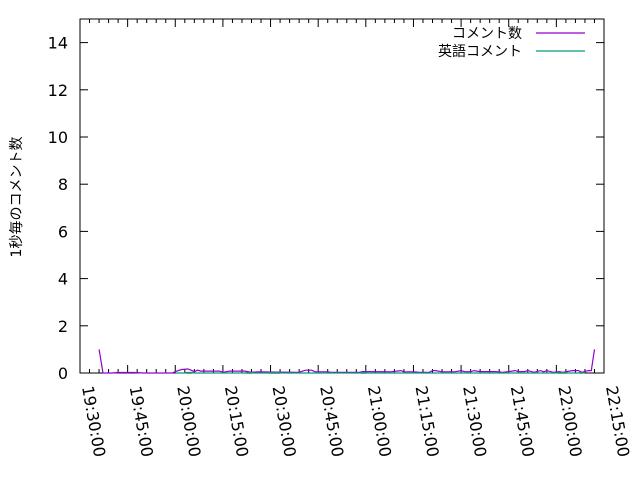  Describe the element at coordinates (236, 421) in the screenshot. I see `x-tick-label: 20:15:00` at that location.